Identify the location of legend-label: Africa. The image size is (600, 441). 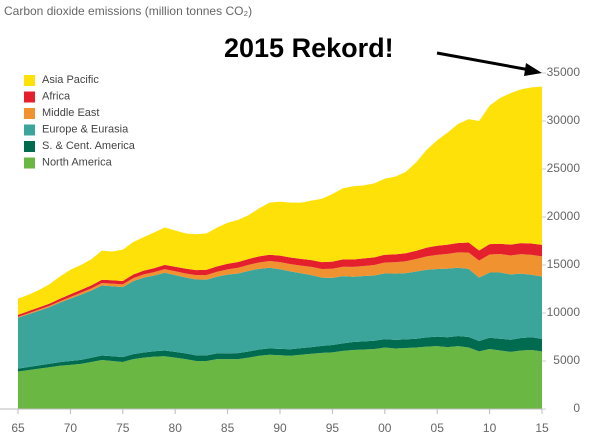
(56, 96).